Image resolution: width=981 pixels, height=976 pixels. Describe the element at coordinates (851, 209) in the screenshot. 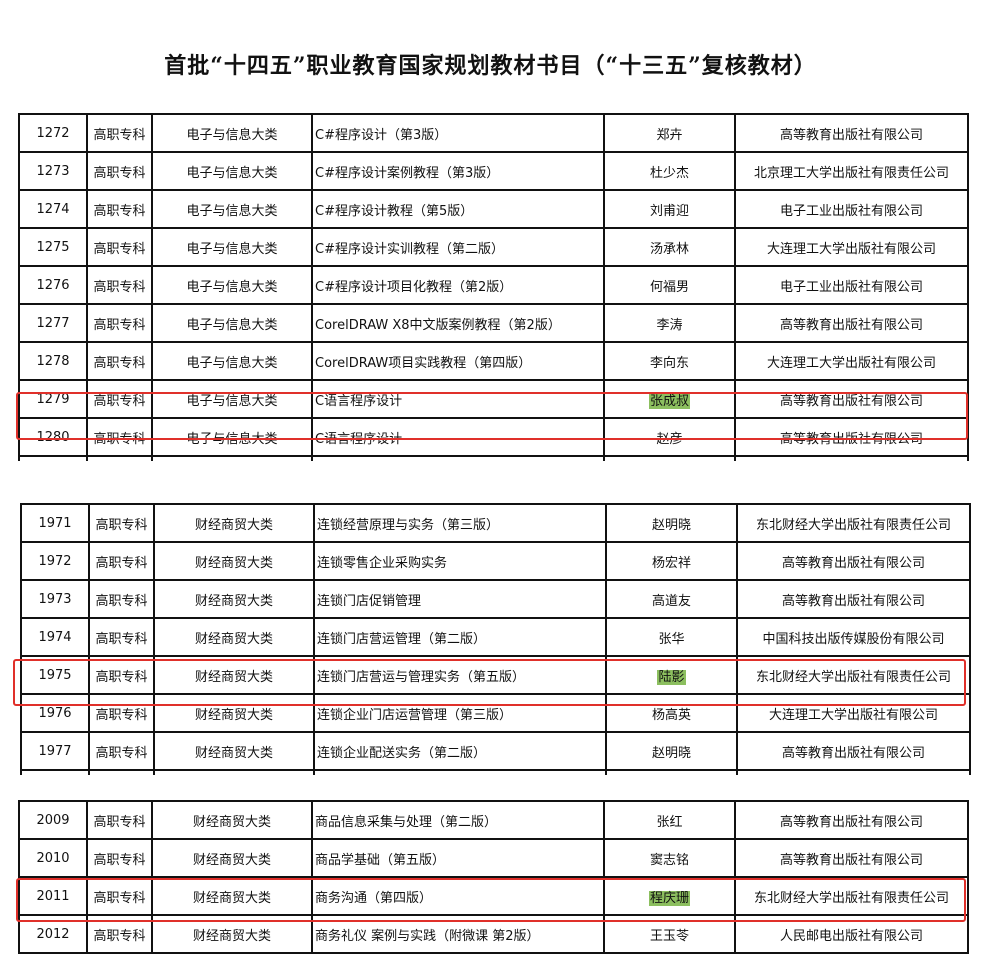

I see `cell-publisher: 电子工业出版社有限公司` at that location.